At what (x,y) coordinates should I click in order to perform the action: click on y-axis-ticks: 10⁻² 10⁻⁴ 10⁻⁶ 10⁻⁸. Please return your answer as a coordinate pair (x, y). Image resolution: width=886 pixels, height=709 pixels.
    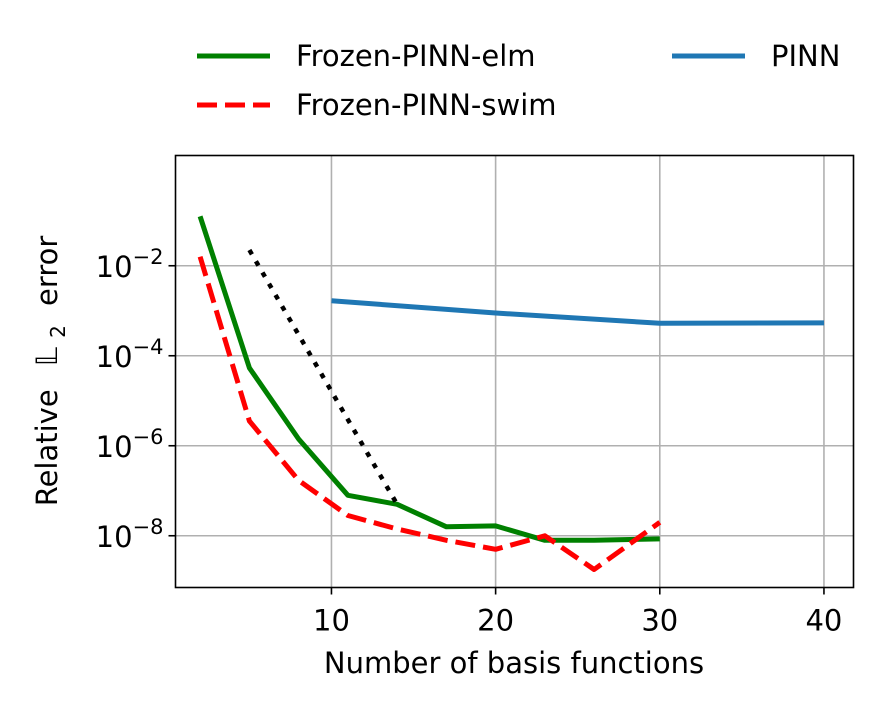
    Looking at the image, I should click on (136, 399).